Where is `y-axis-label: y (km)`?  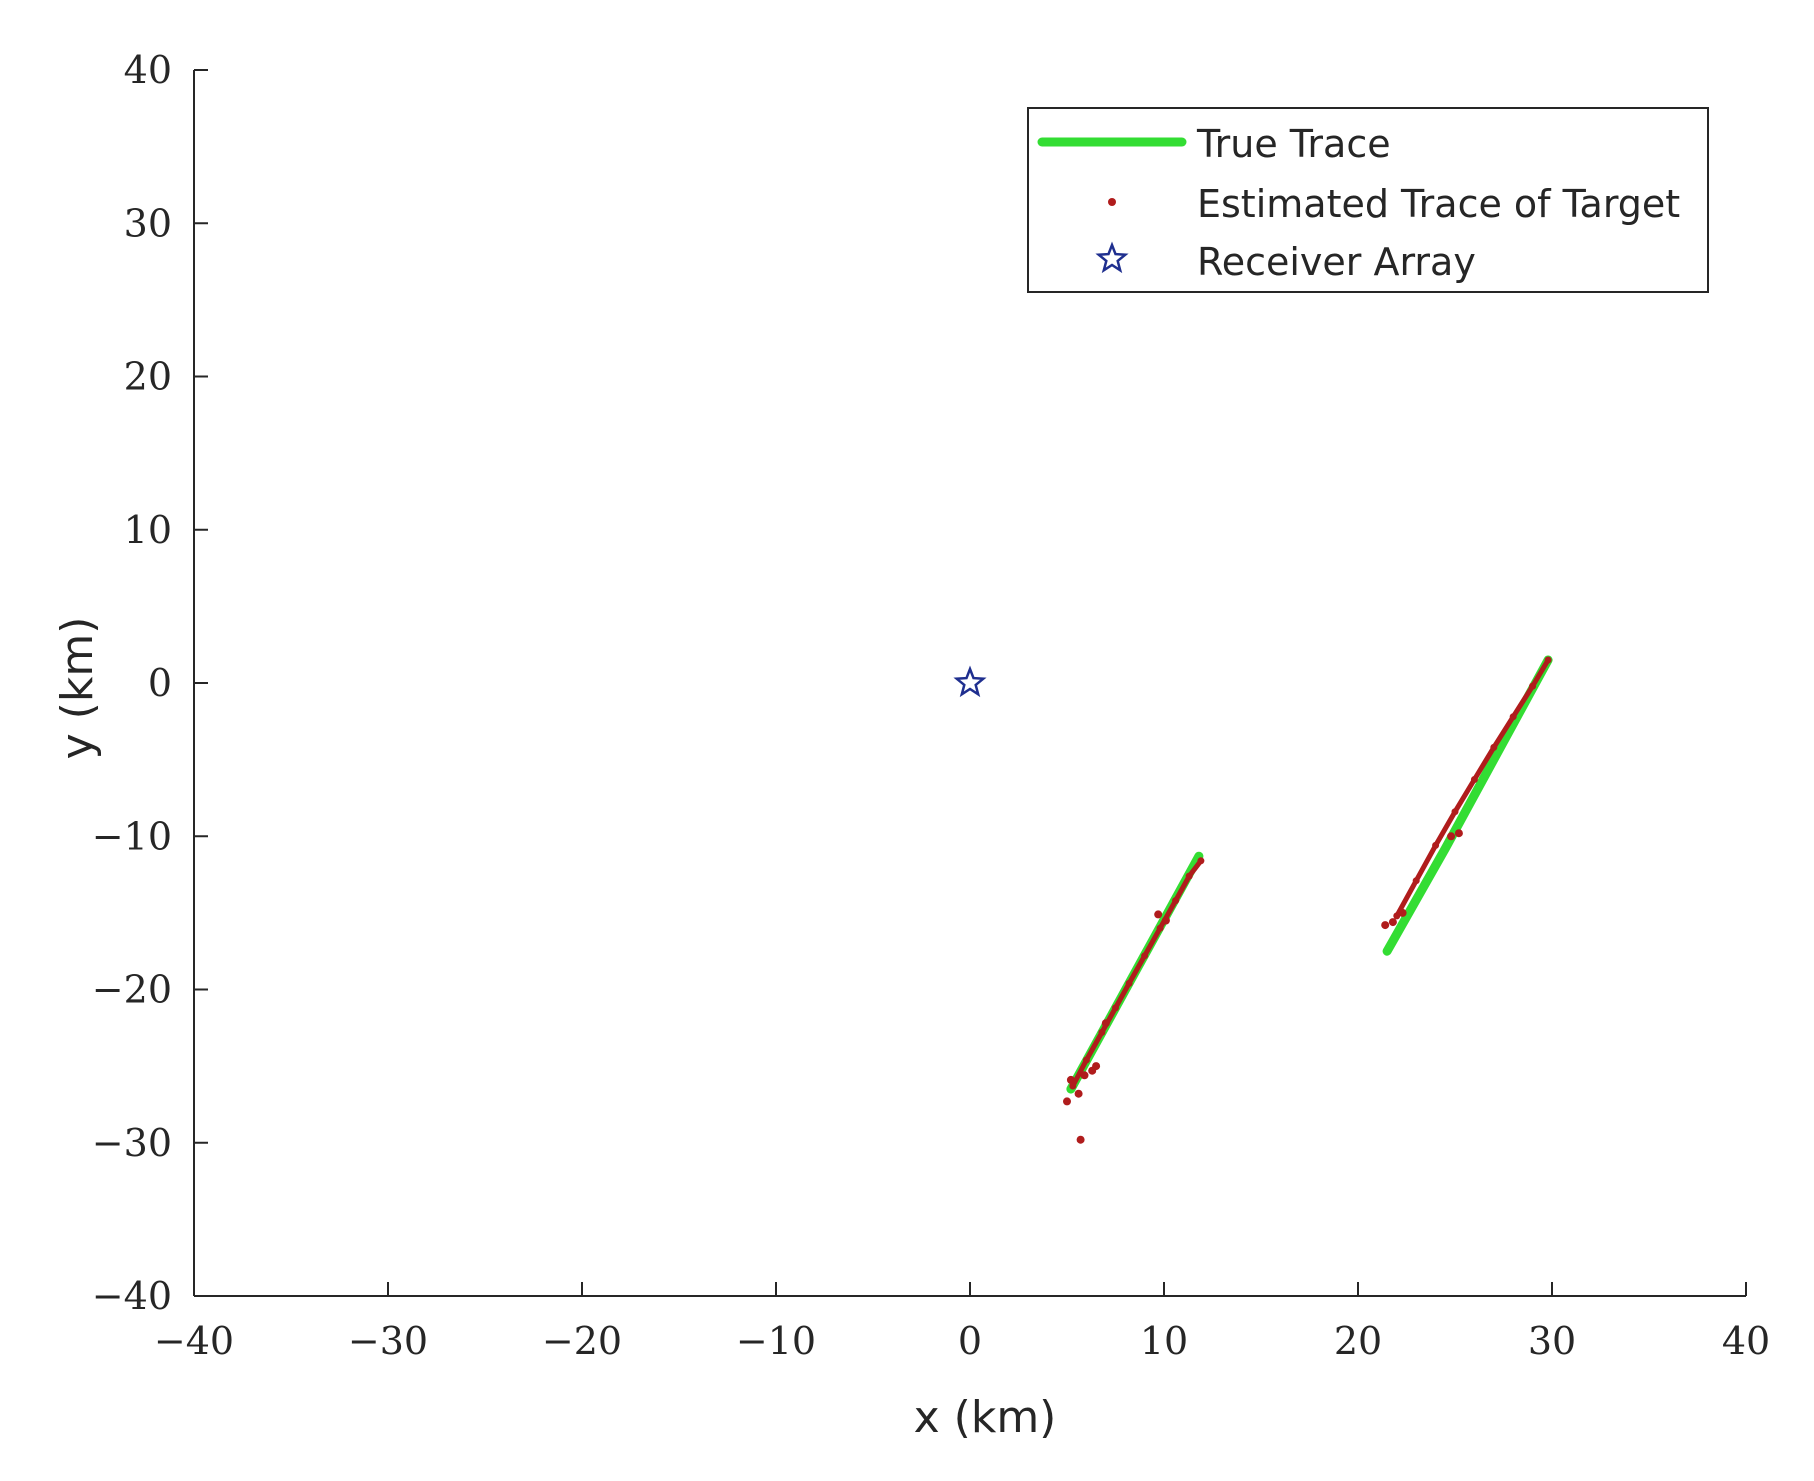 y-axis-label: y (km) is located at coordinates (77, 688).